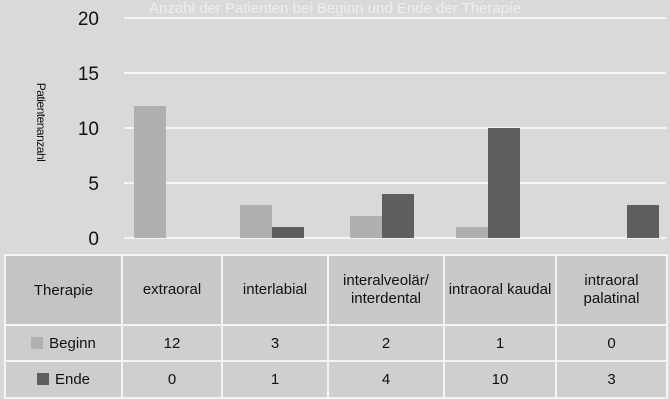  What do you see at coordinates (386, 343) in the screenshot?
I see `table-cell: 2` at bounding box center [386, 343].